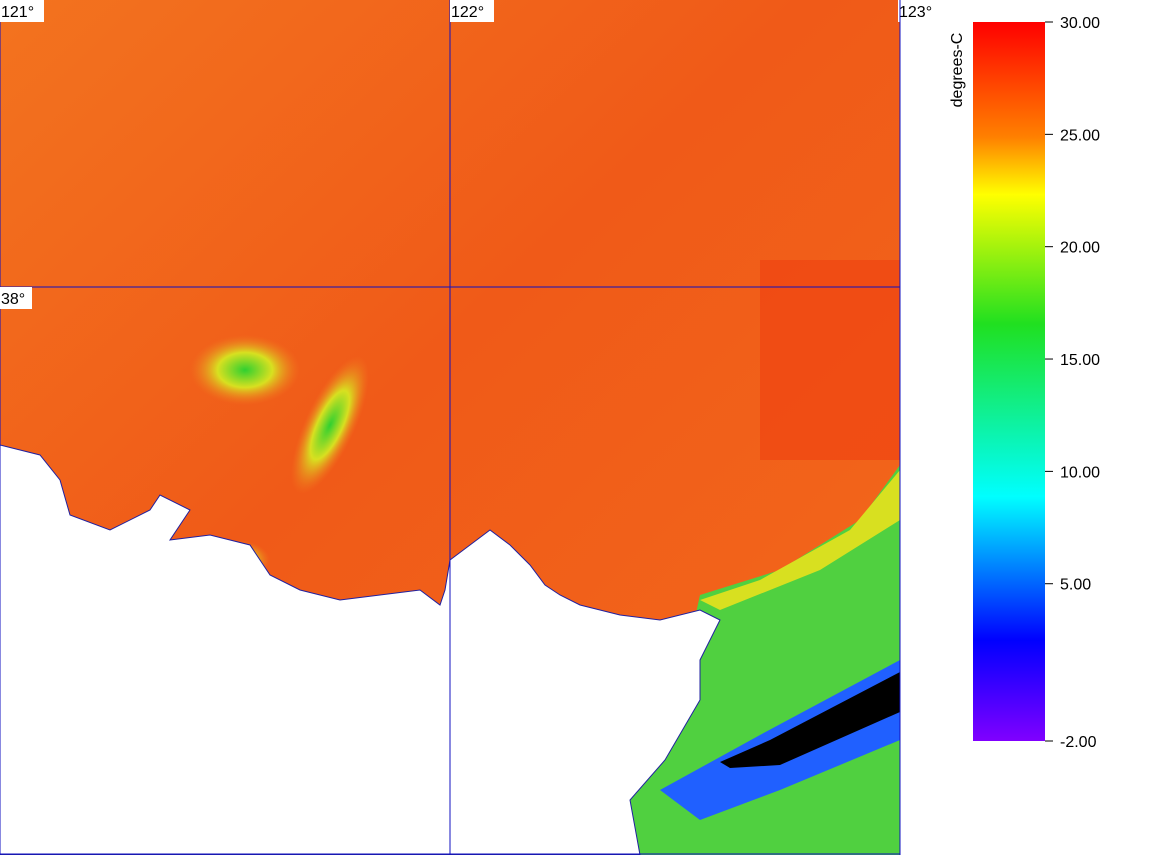  Describe the element at coordinates (957, 70) in the screenshot. I see `colorbar-label: degrees-C` at that location.